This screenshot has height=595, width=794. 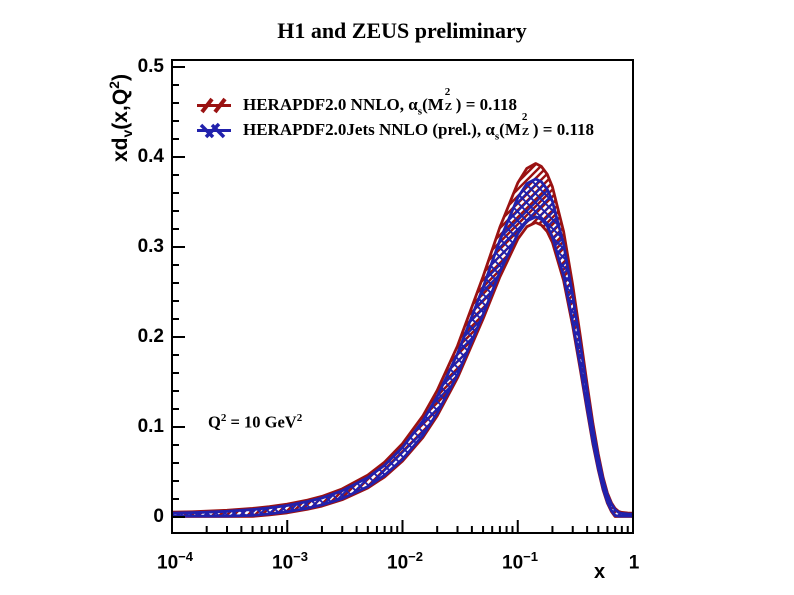 What do you see at coordinates (255, 422) in the screenshot?
I see `q2-annotation: Q2 = 10 GeV2` at bounding box center [255, 422].